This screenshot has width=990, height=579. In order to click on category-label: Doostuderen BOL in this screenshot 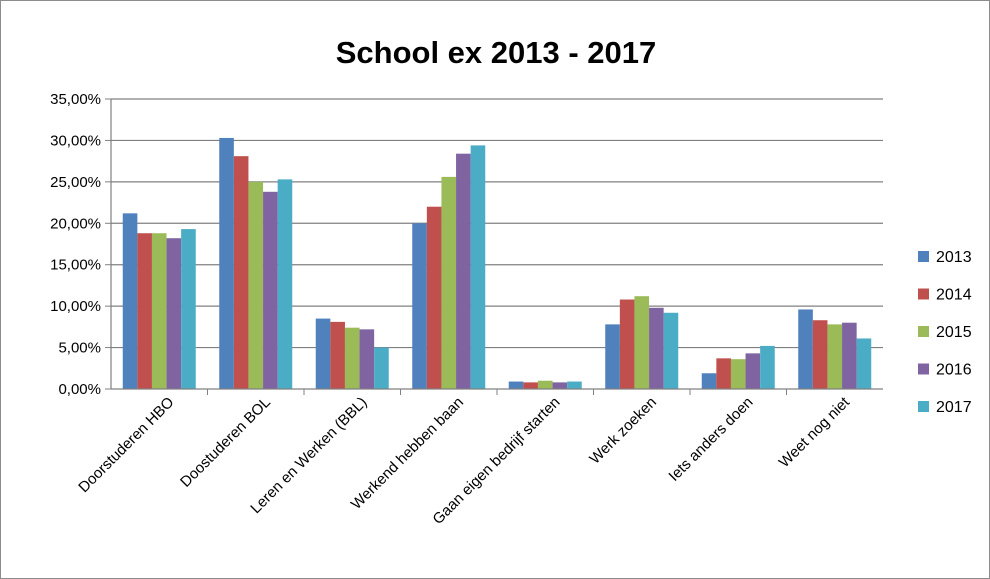, I will do `click(225, 442)`.